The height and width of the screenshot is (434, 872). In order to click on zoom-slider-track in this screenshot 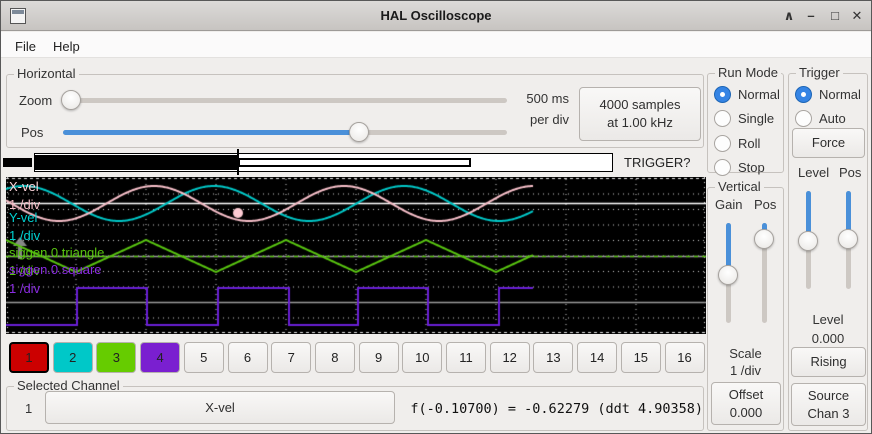, I will do `click(285, 100)`.